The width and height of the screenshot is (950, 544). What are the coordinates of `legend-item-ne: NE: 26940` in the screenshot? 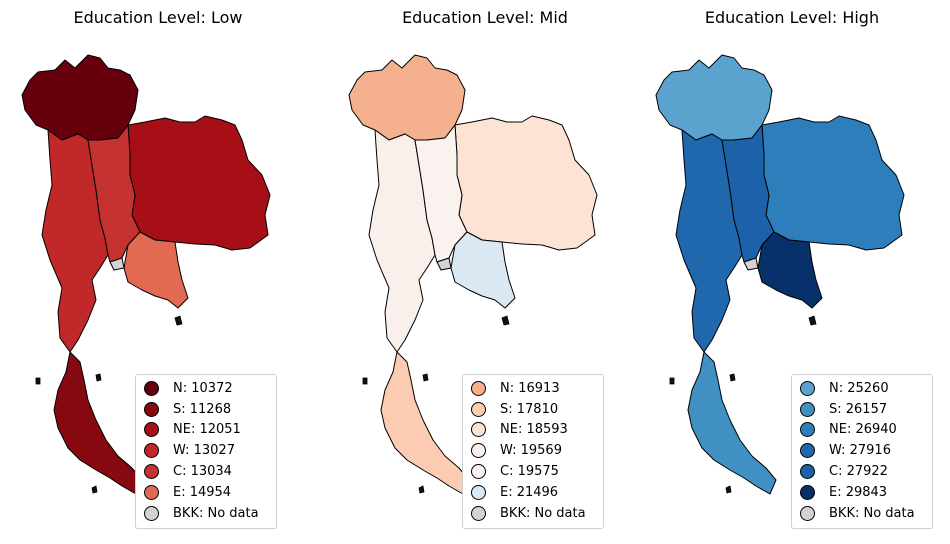 It's located at (862, 430).